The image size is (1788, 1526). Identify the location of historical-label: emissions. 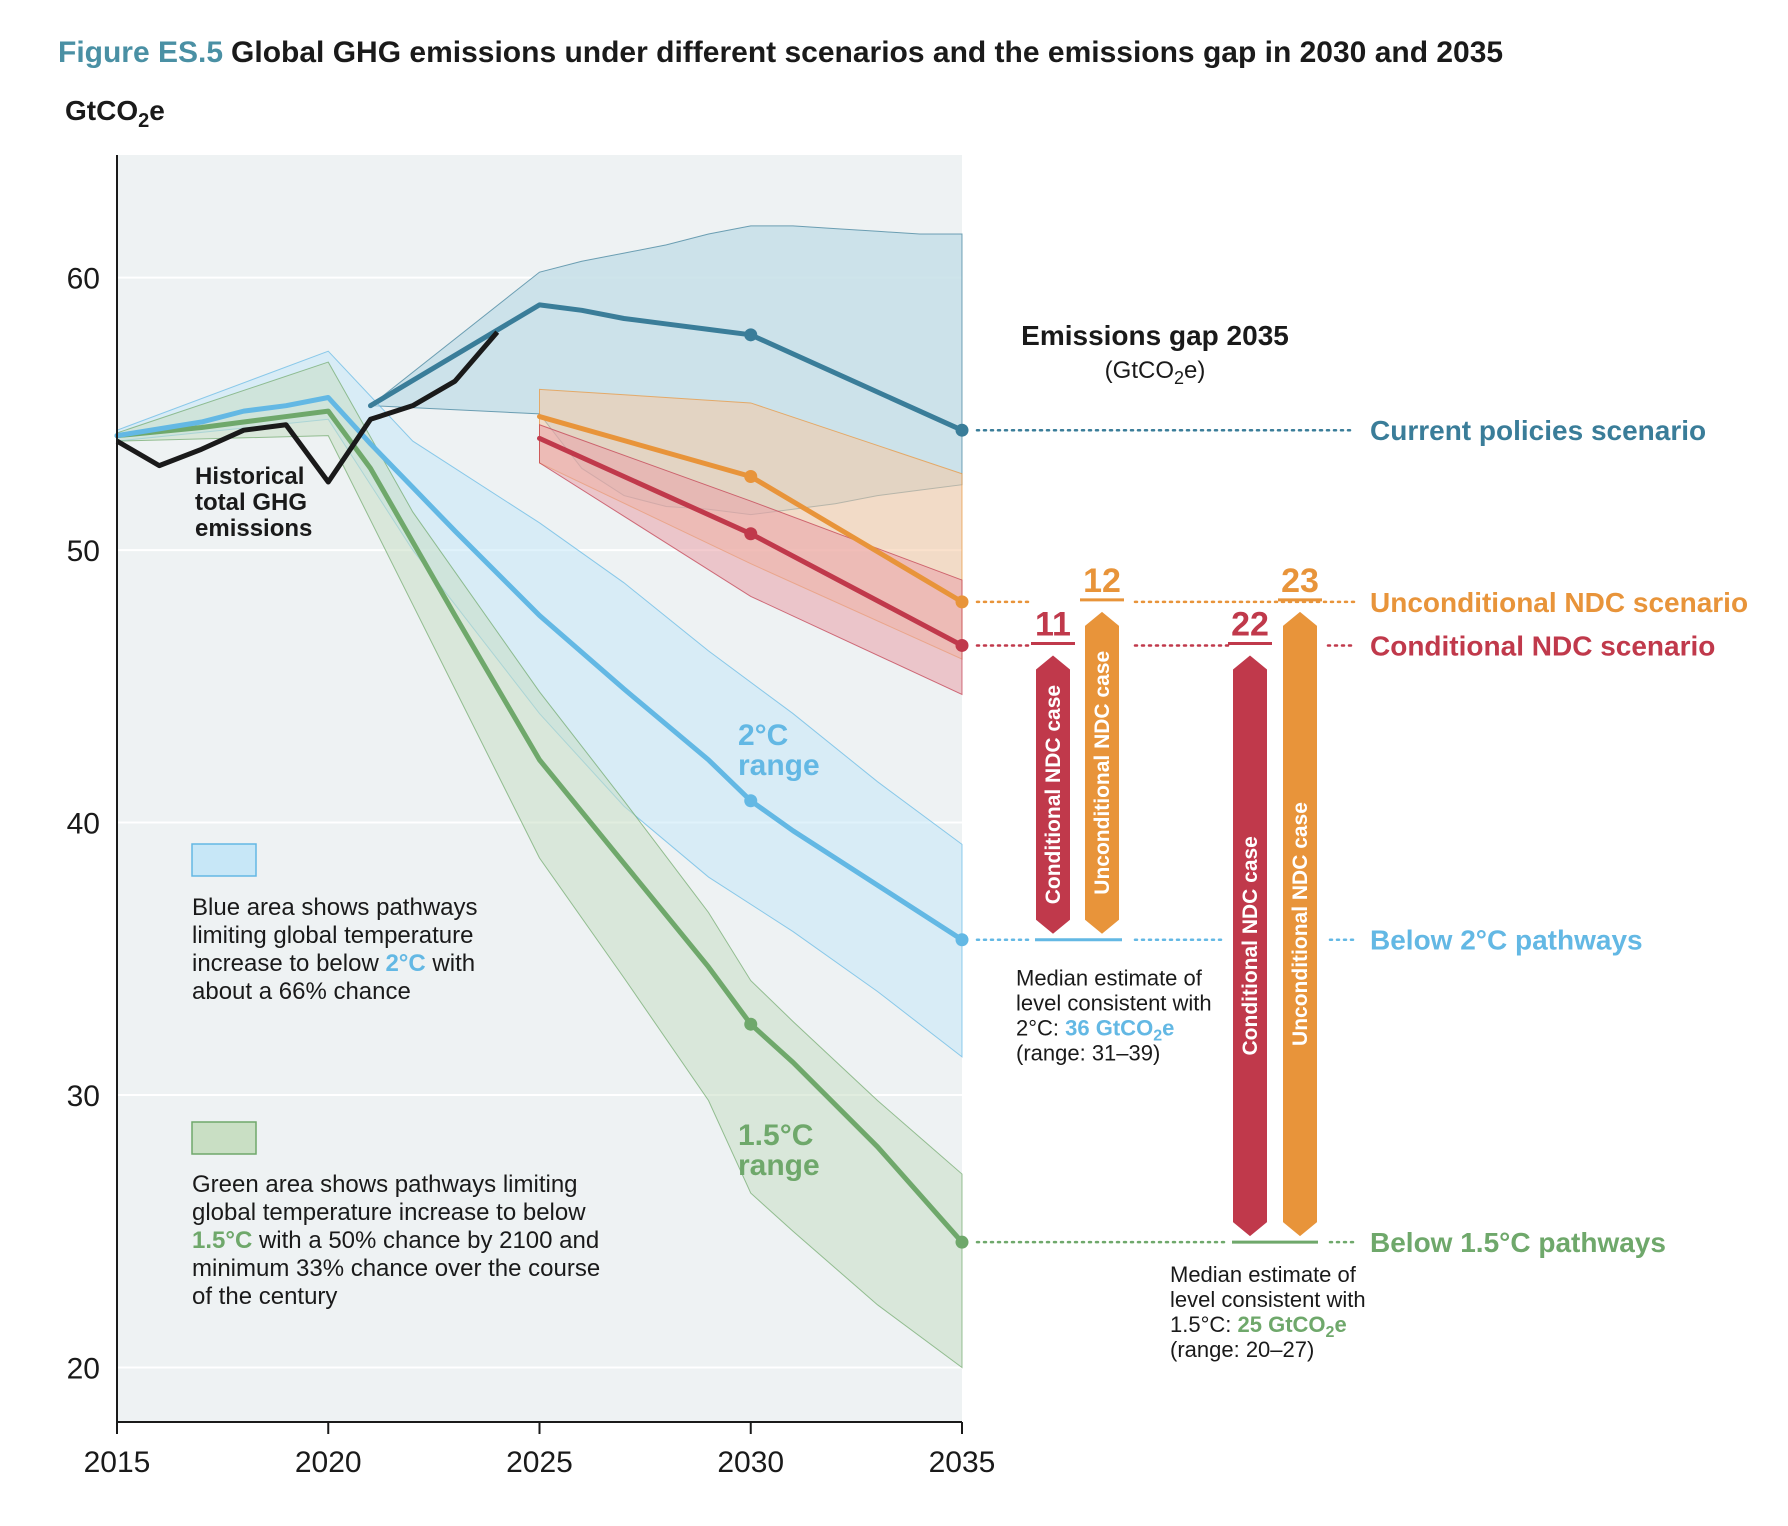
(253, 528).